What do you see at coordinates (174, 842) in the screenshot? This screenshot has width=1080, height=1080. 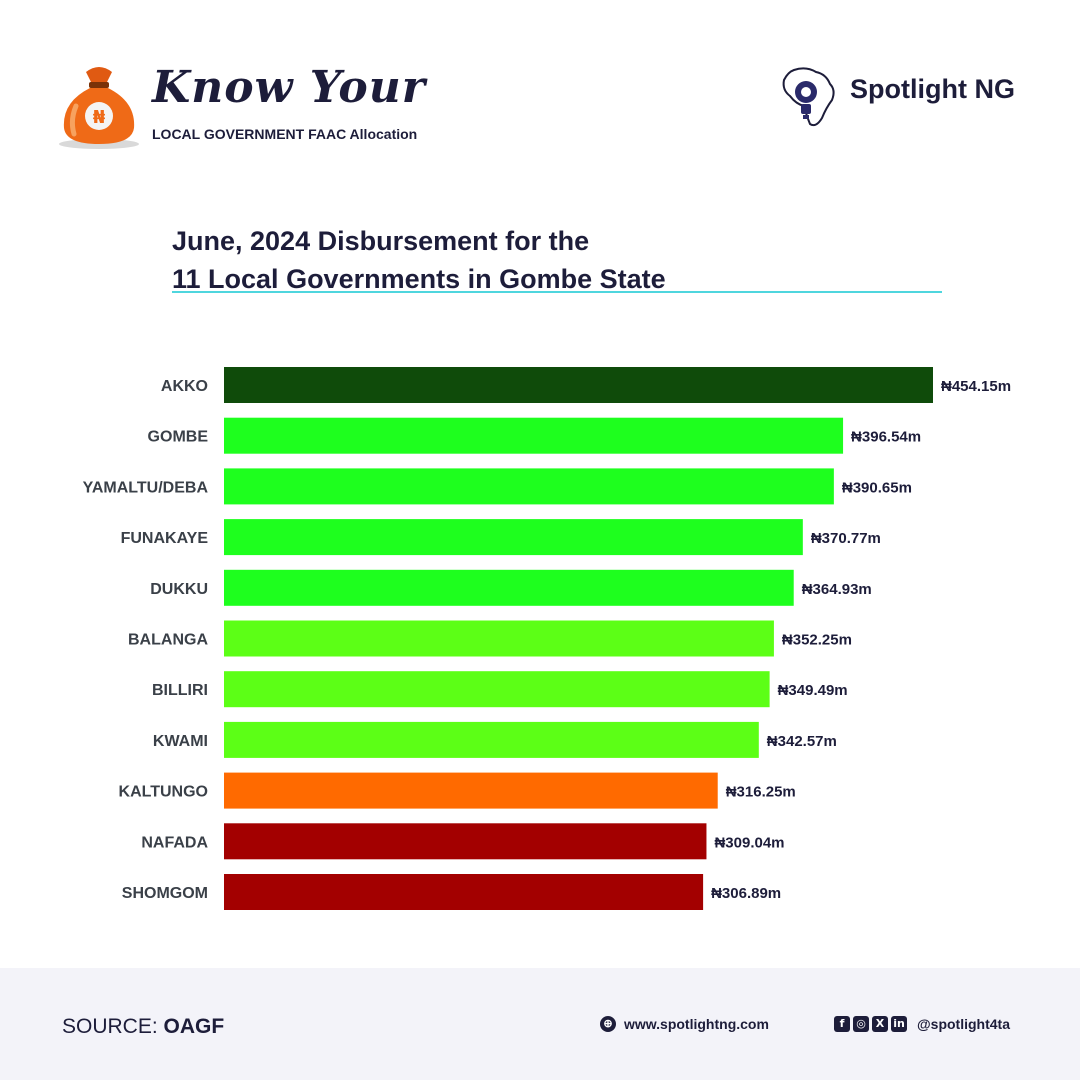 I see `category-label-nafada: NAFADA` at bounding box center [174, 842].